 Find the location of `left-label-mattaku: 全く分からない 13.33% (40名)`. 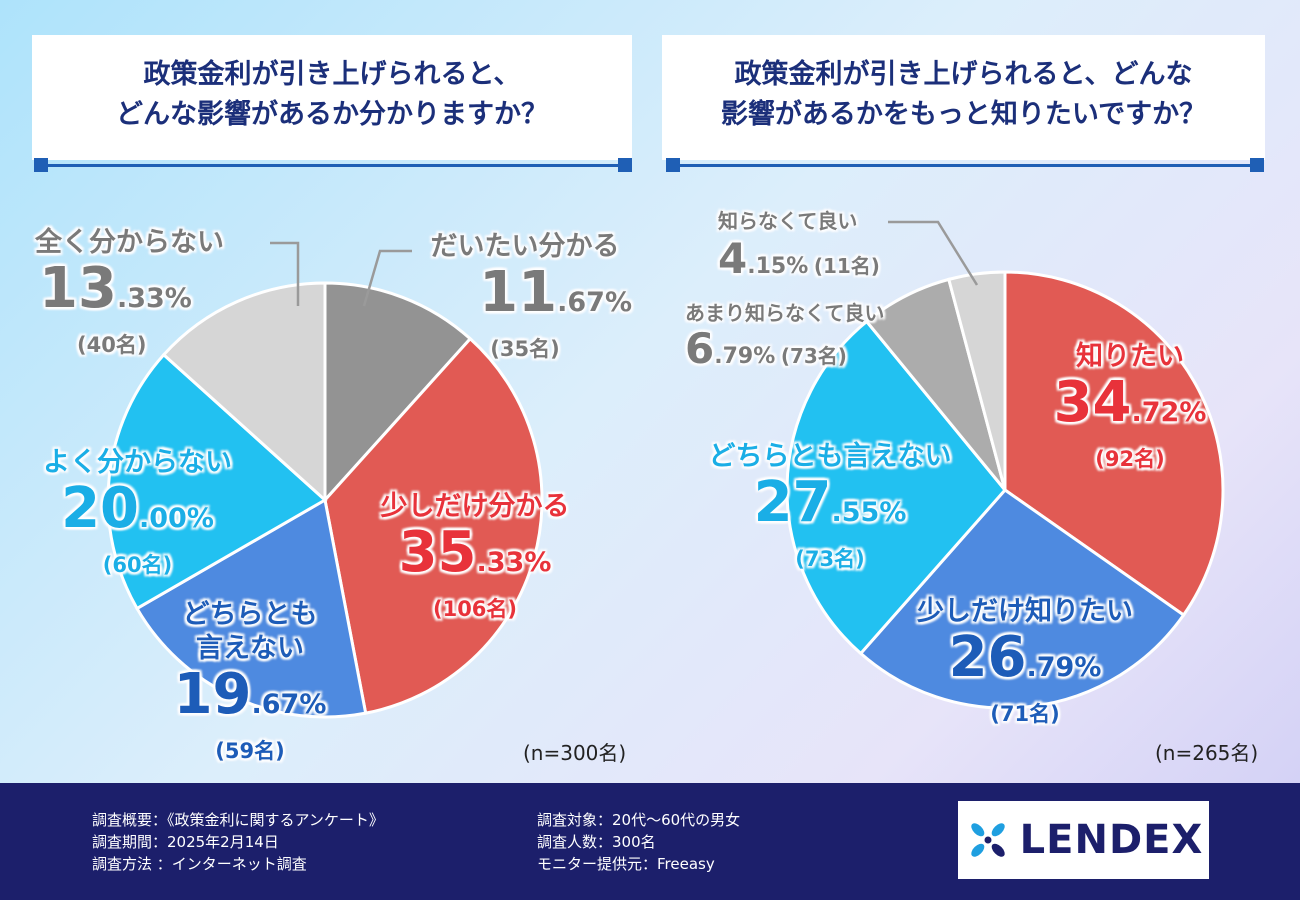

left-label-mattaku: 全く分からない 13.33% (40名) is located at coordinates (150, 292).